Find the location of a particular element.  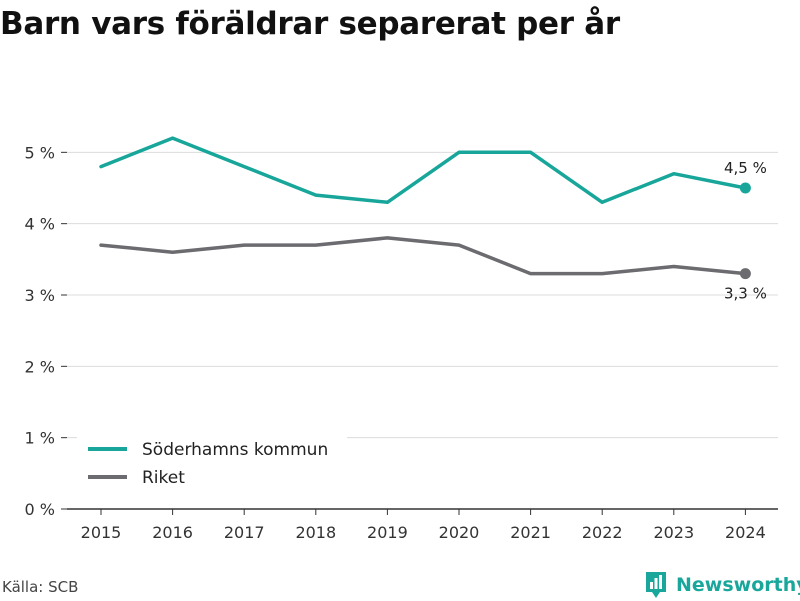

bar-chart-icon is located at coordinates (656, 585).